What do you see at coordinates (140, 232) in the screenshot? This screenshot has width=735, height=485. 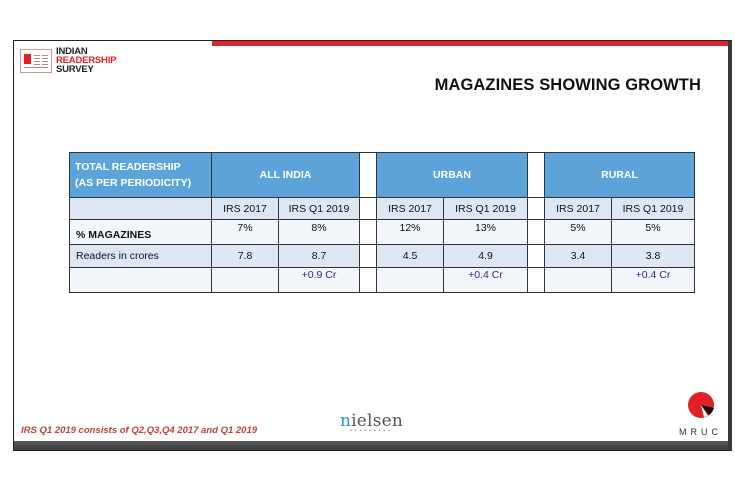 I see `row-label: % MAGAZINES` at bounding box center [140, 232].